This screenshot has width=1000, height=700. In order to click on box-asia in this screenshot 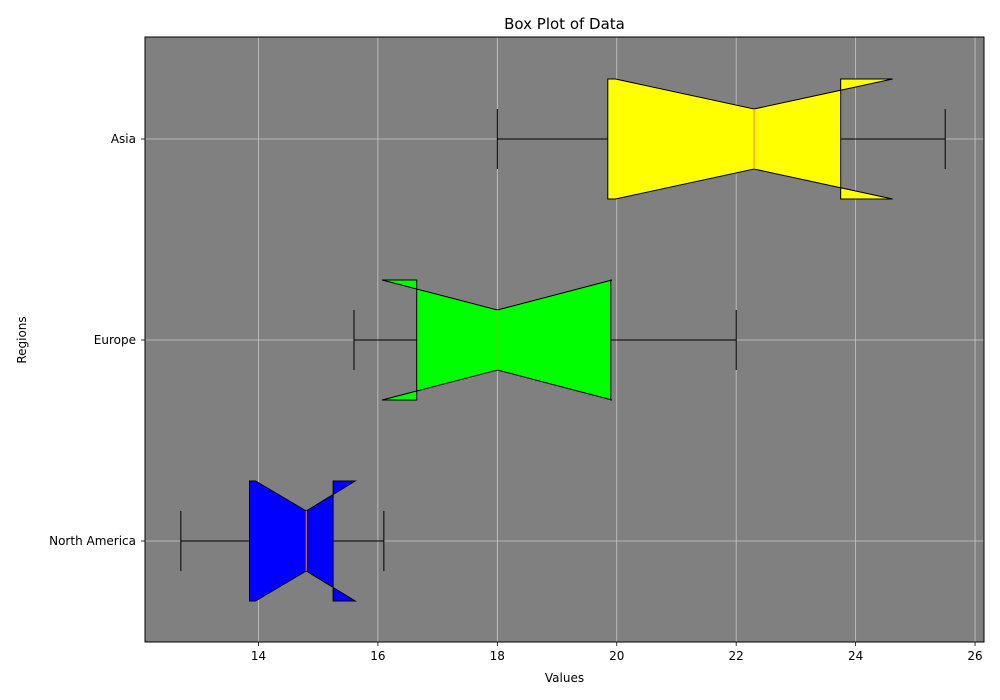, I will do `click(721, 139)`.